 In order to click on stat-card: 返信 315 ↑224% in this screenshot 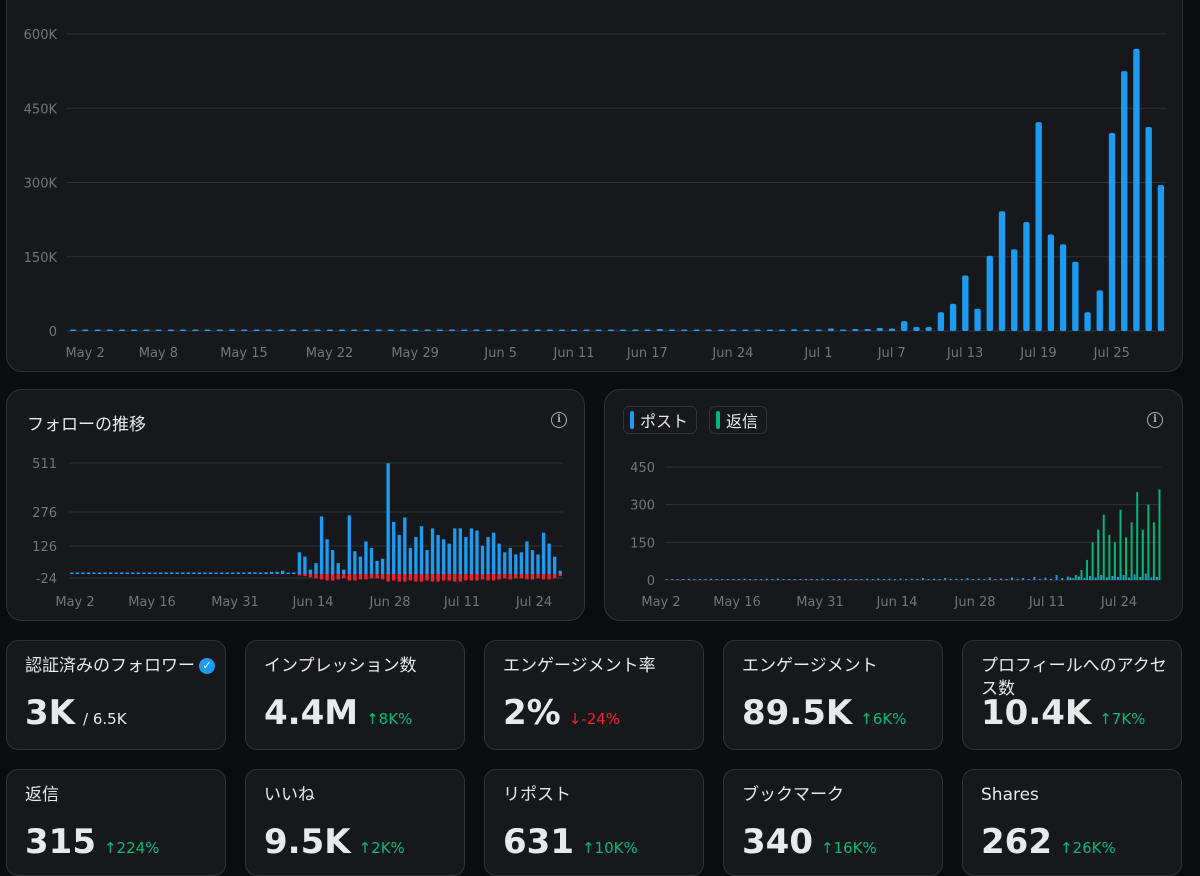, I will do `click(116, 822)`.